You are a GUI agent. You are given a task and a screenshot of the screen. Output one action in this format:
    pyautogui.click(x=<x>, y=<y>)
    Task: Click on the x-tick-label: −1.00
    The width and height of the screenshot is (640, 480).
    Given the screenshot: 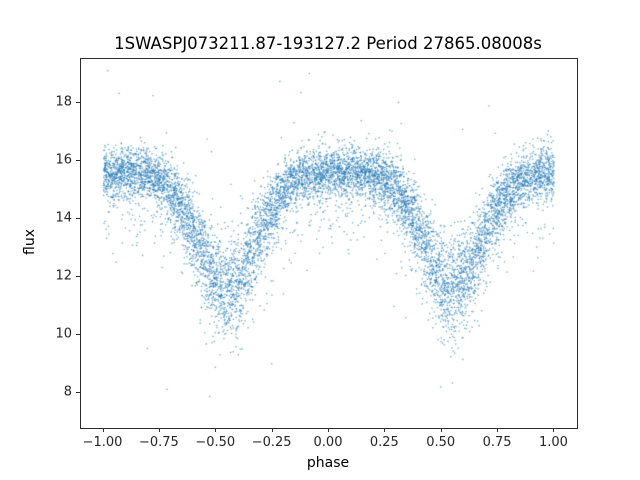 What is the action you would take?
    pyautogui.click(x=102, y=442)
    